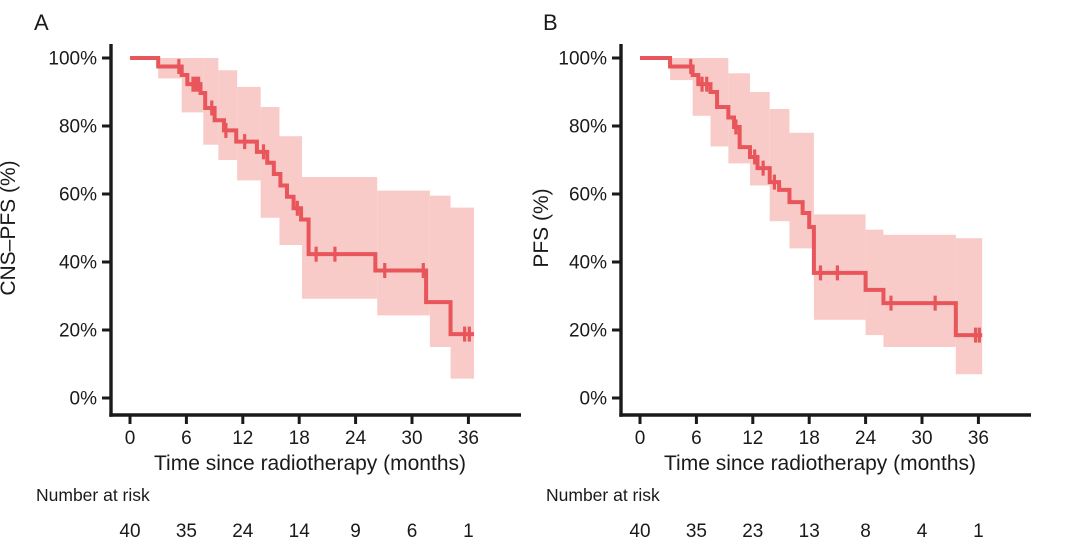 This screenshot has width=1080, height=551. Describe the element at coordinates (820, 463) in the screenshot. I see `x-axis-title-b: Time since radiotherapy (months)` at that location.